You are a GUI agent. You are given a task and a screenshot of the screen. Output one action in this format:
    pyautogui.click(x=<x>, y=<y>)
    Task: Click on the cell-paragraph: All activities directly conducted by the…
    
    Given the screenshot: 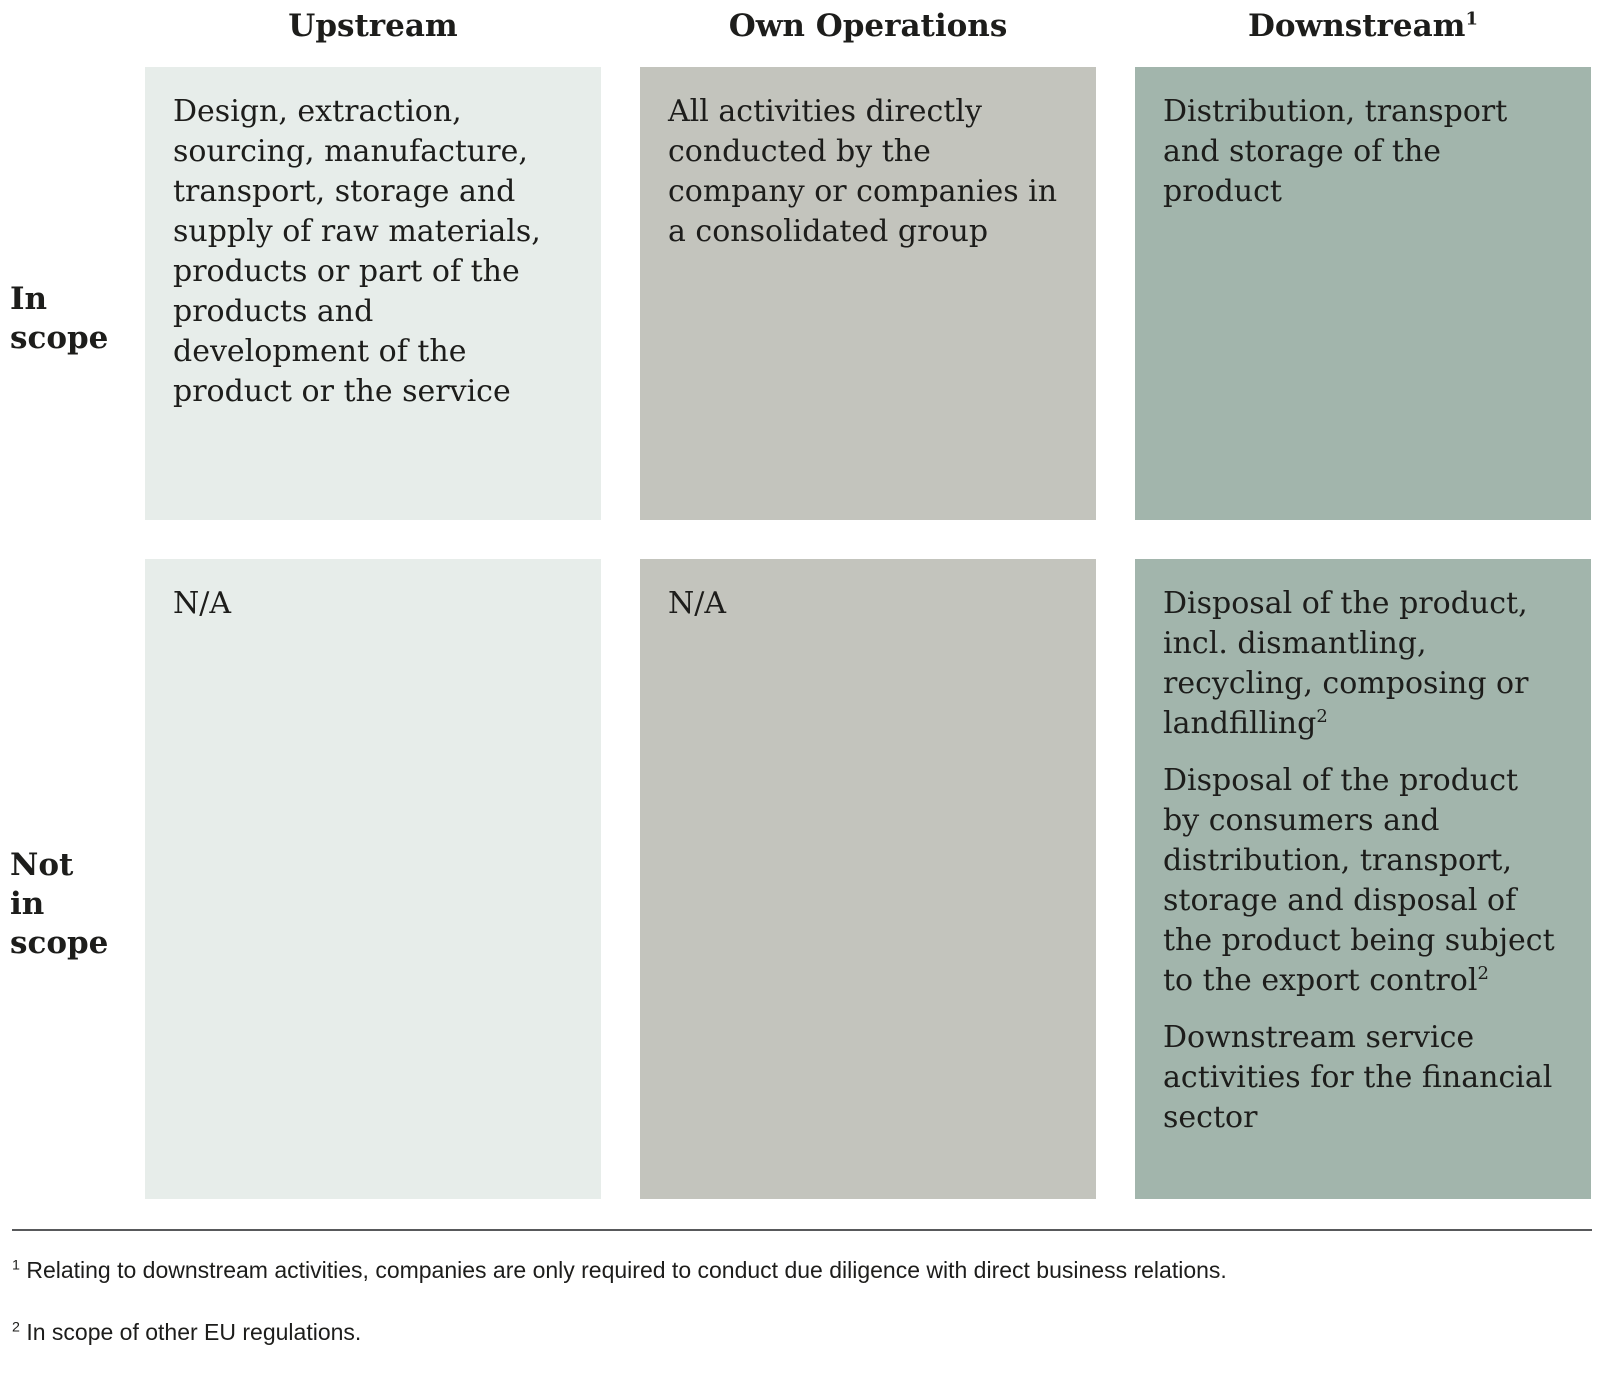 What is the action you would take?
    pyautogui.click(x=868, y=172)
    